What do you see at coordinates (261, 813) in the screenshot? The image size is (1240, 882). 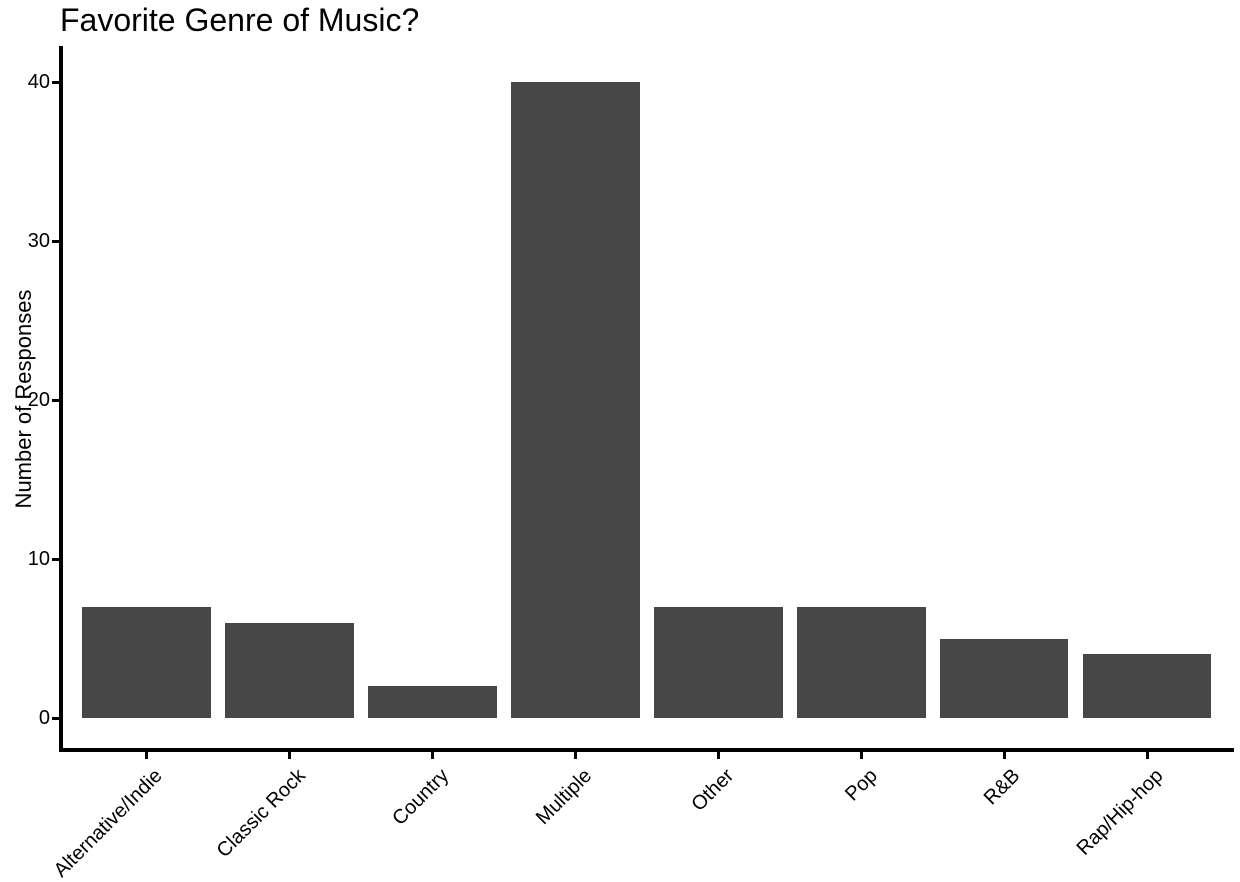 I see `x-tick-label: Classic Rock` at bounding box center [261, 813].